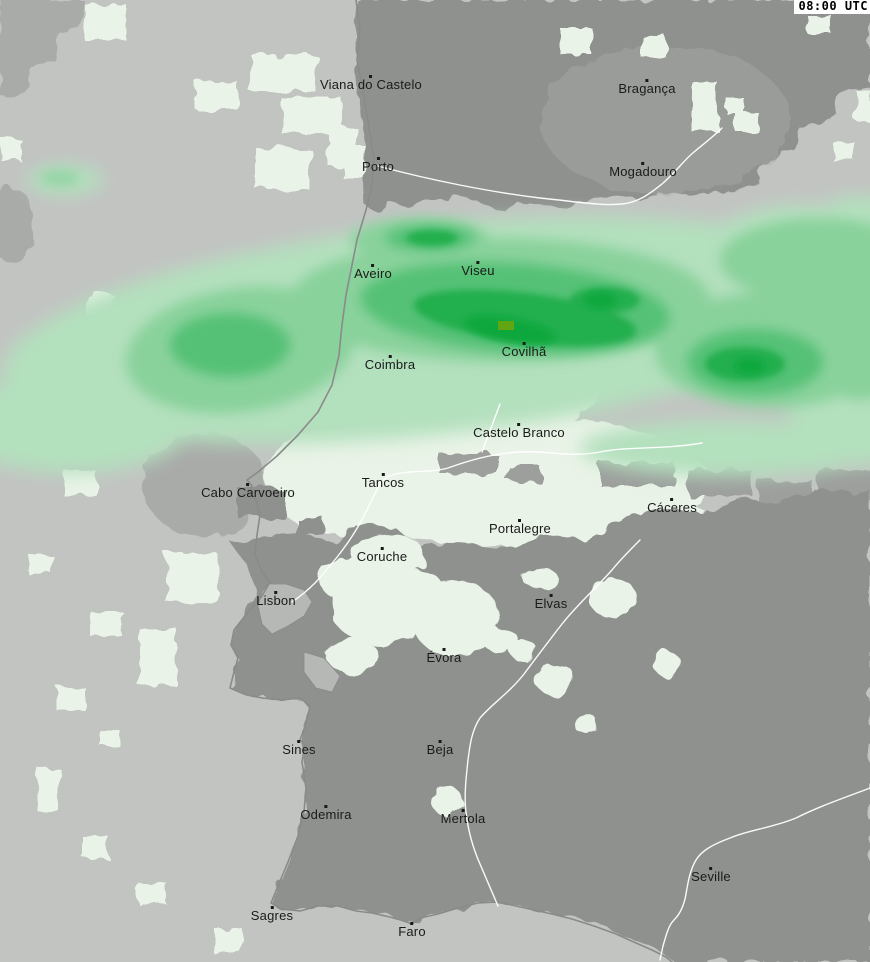 Image resolution: width=870 pixels, height=962 pixels. What do you see at coordinates (550, 166) in the screenshot?
I see `river-douro` at bounding box center [550, 166].